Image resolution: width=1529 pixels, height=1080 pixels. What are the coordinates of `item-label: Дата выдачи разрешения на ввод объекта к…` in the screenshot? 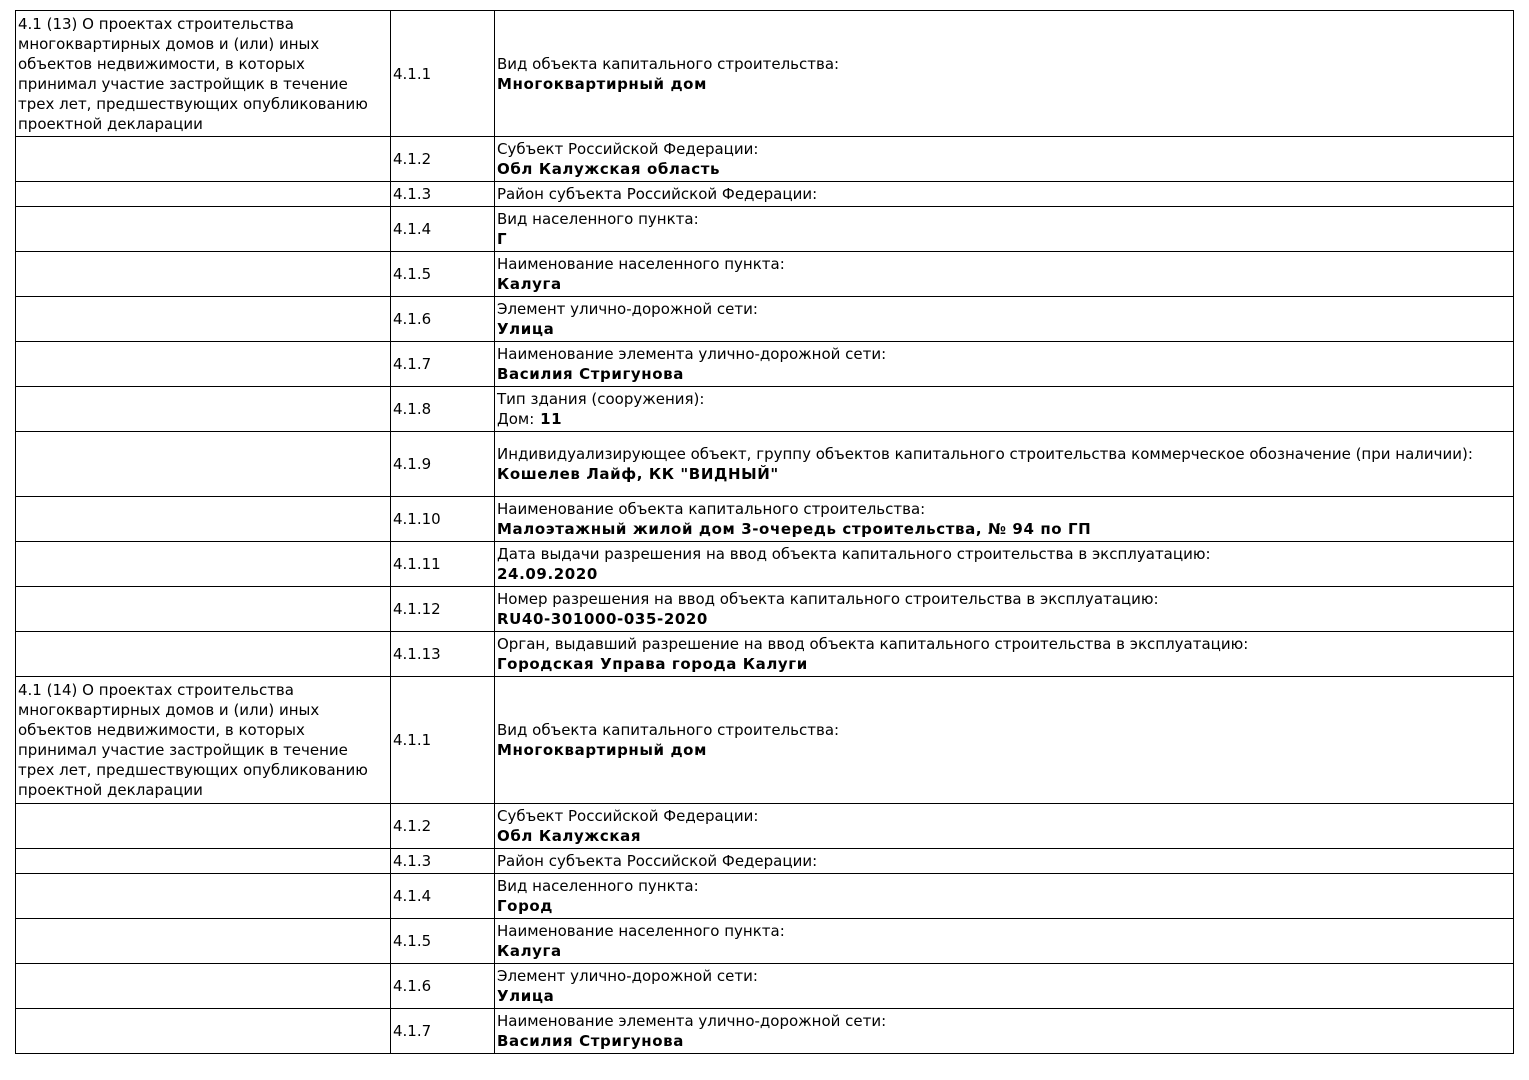 It's located at (854, 554).